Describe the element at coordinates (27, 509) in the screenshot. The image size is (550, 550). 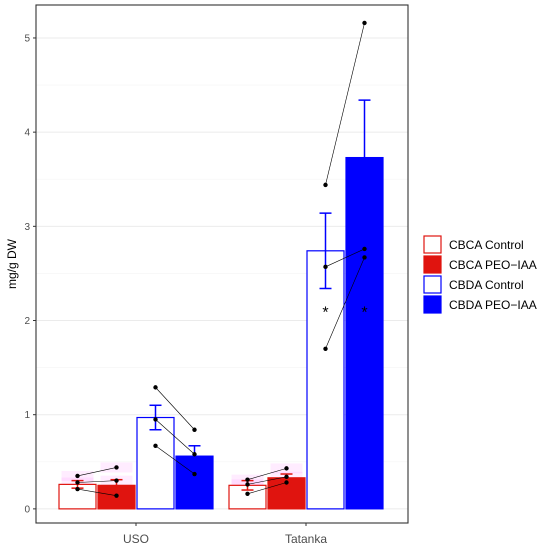
I see `y-tick-label: 0` at that location.